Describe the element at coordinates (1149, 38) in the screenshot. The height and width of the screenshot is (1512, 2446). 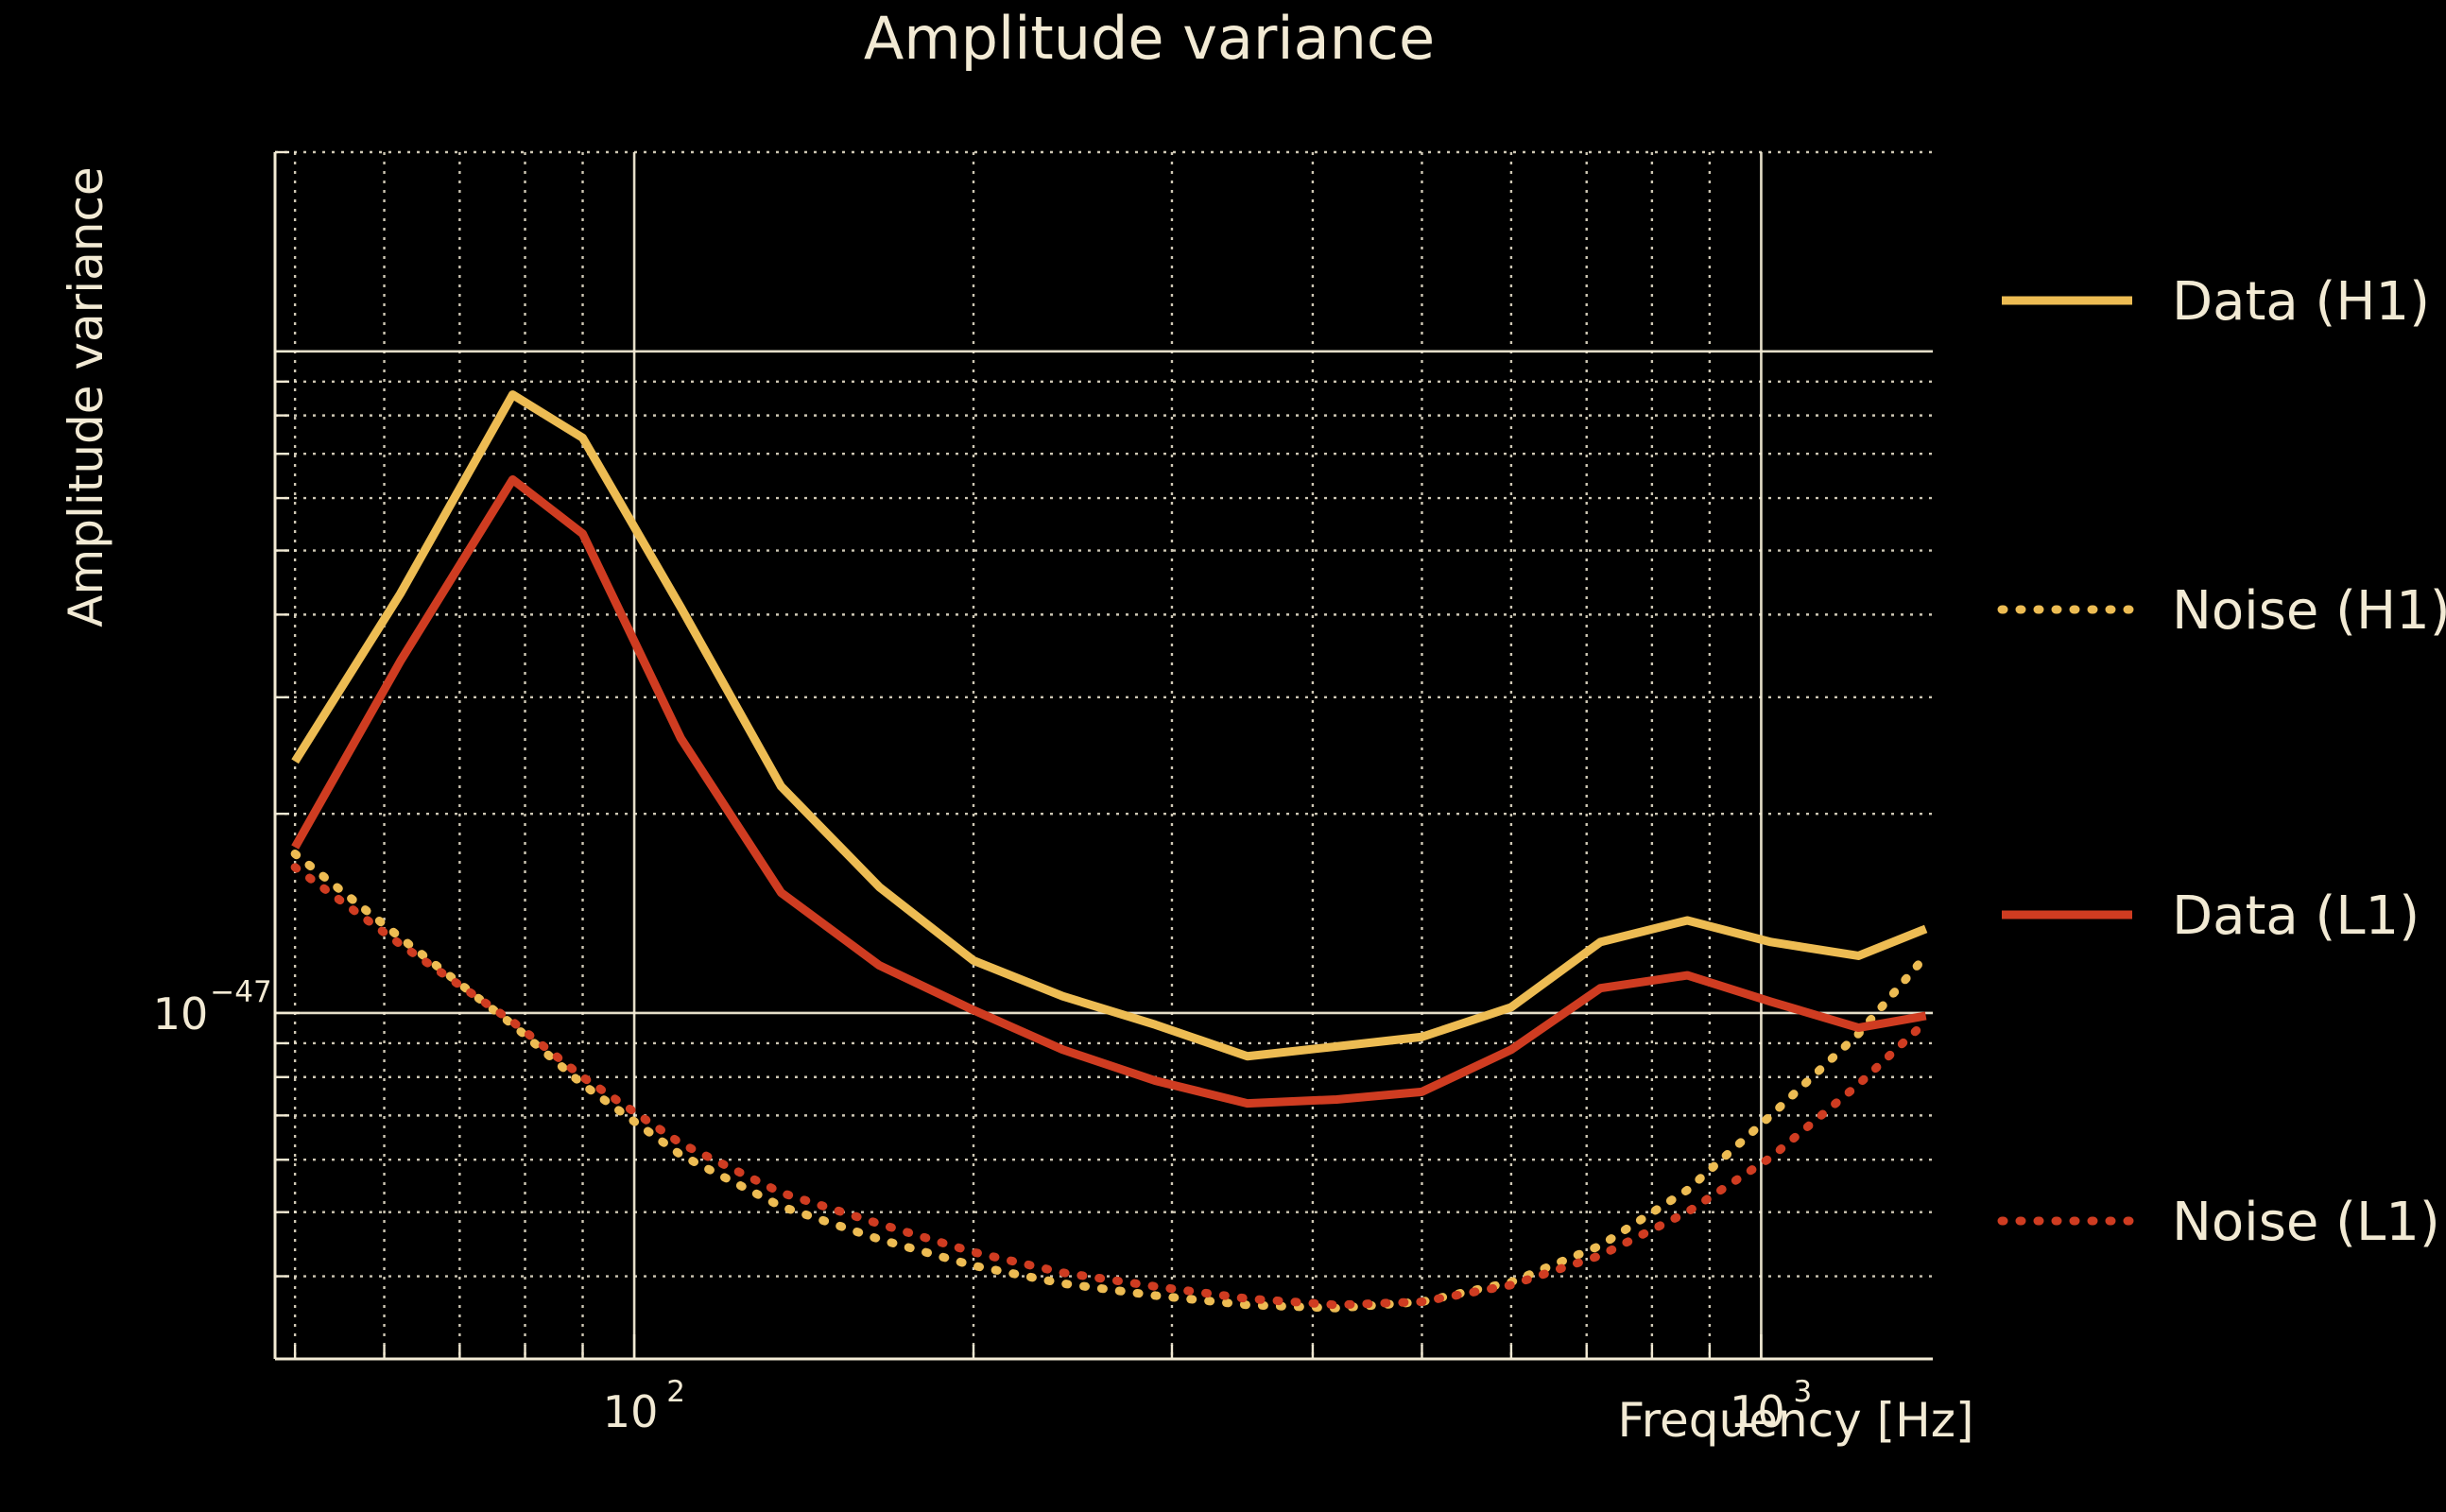
I see `chart-title: Amplitude variance` at that location.